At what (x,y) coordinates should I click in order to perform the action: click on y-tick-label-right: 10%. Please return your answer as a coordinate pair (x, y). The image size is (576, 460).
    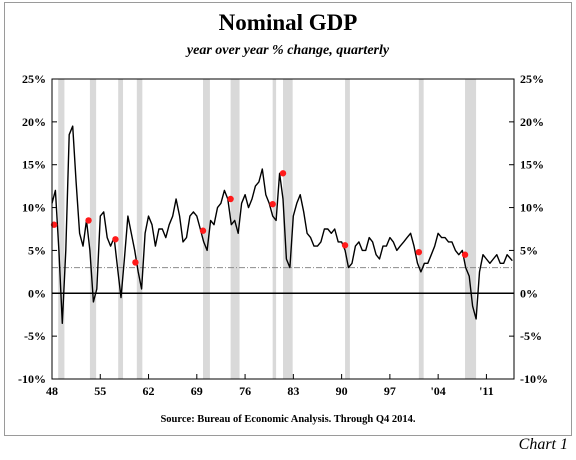
    Looking at the image, I should click on (532, 208).